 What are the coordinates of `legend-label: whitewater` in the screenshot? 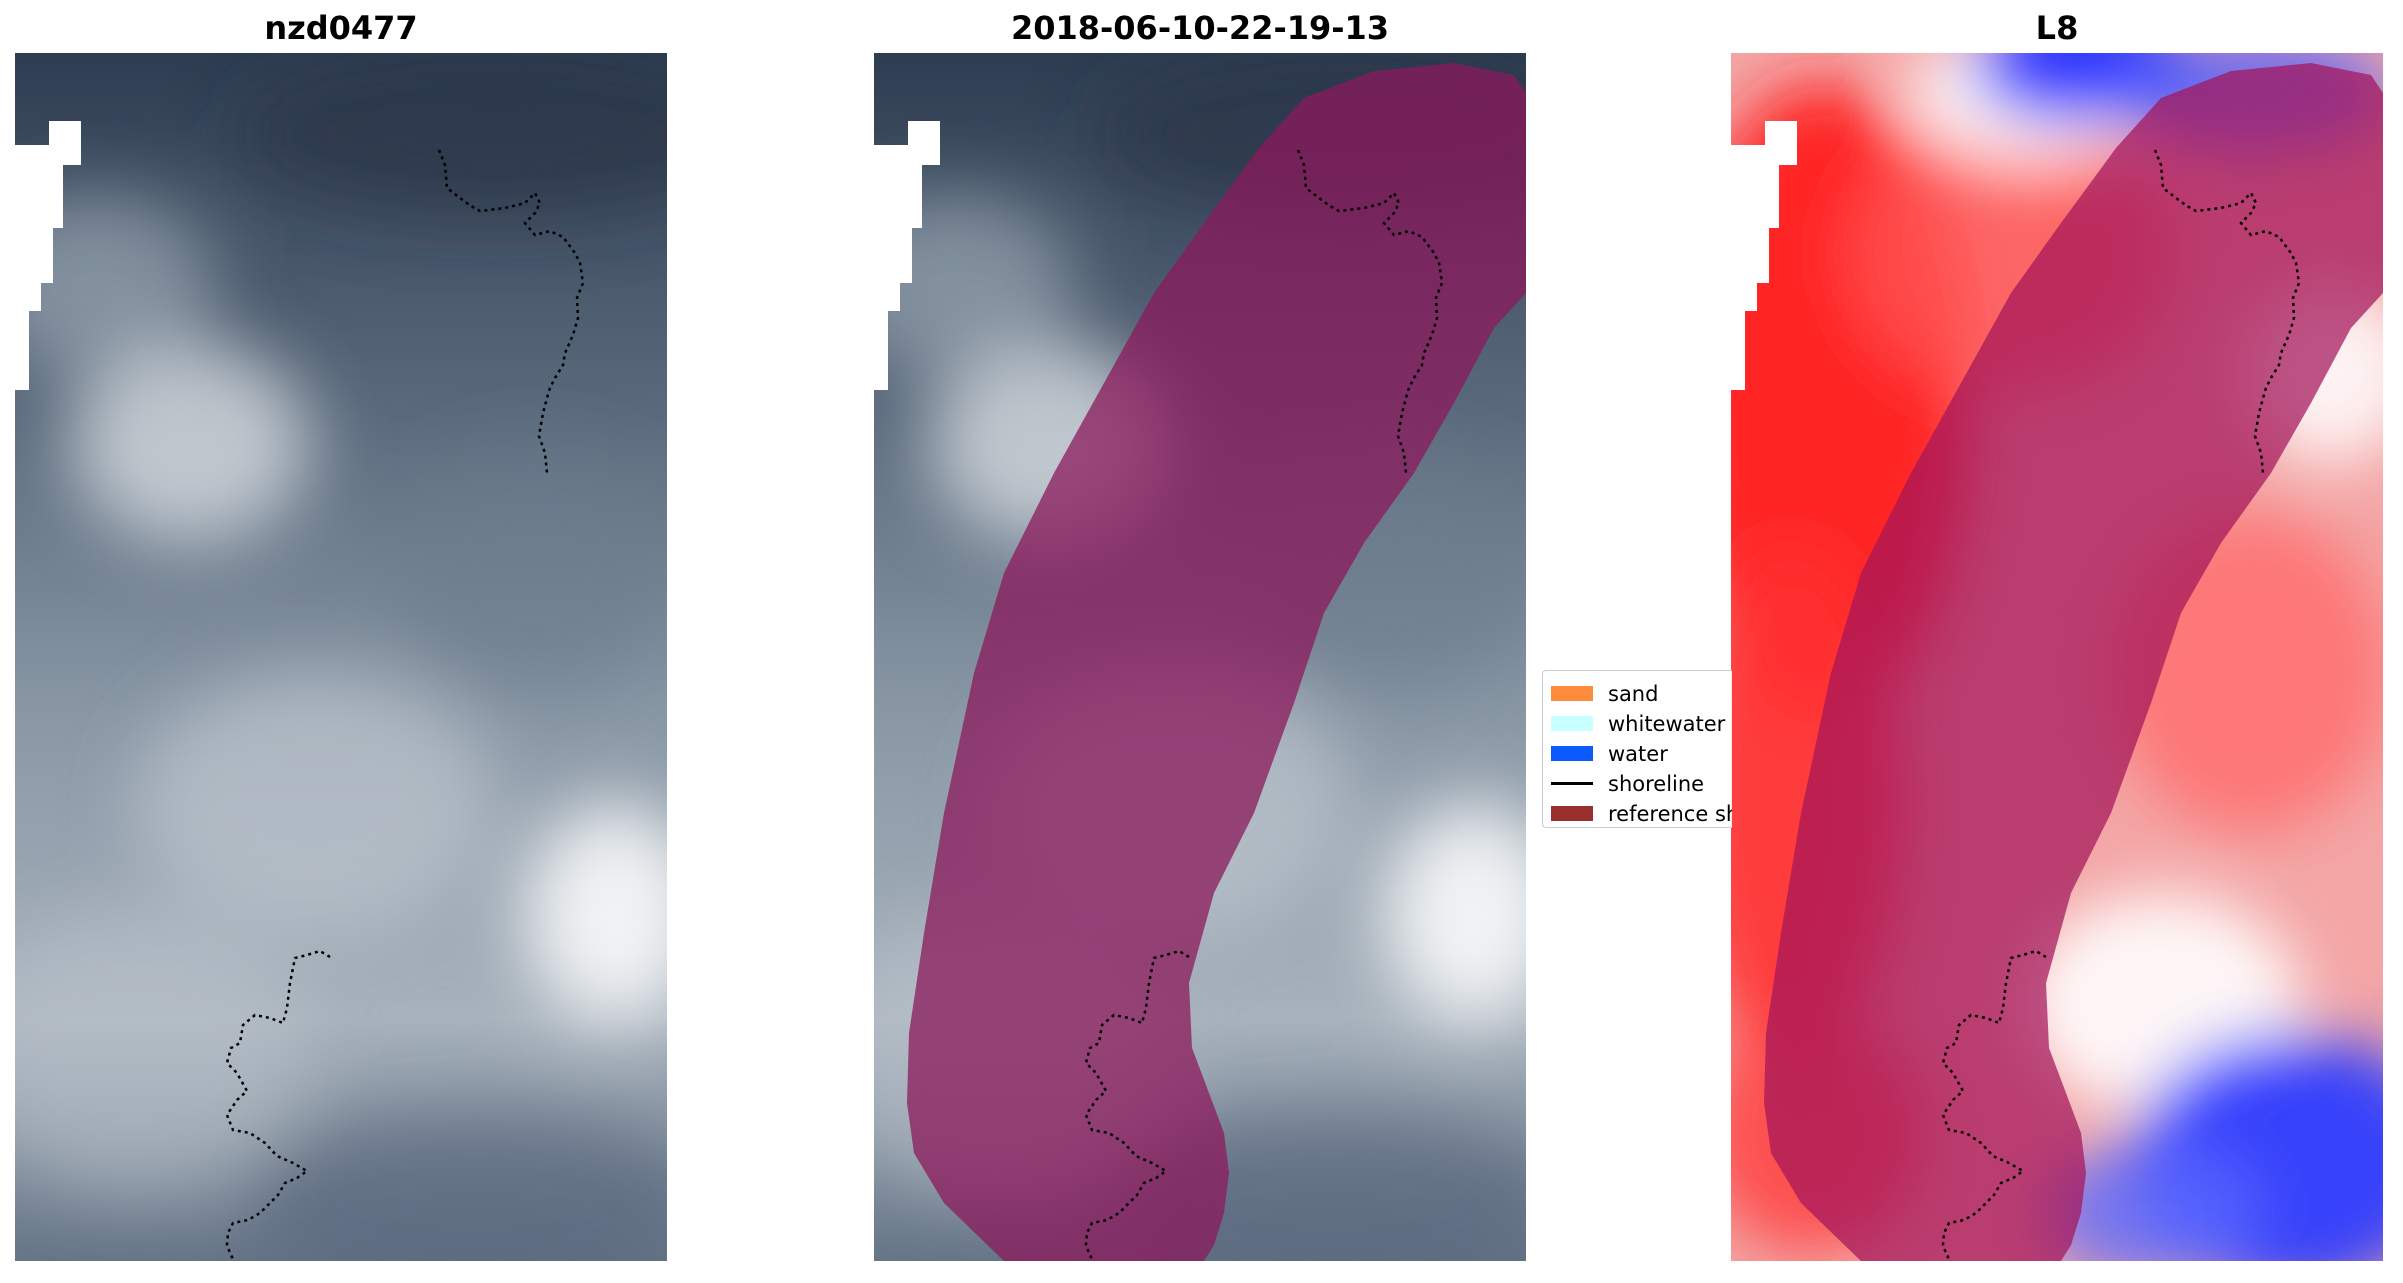 It's located at (1667, 724).